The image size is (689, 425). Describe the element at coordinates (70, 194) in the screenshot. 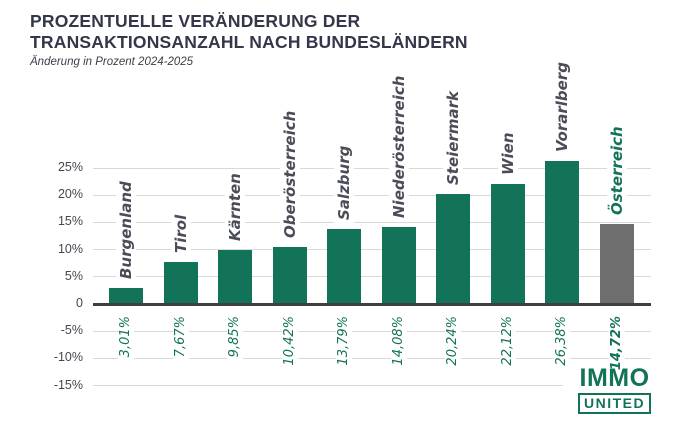

I see `y-axis-tick-label: 20%` at that location.